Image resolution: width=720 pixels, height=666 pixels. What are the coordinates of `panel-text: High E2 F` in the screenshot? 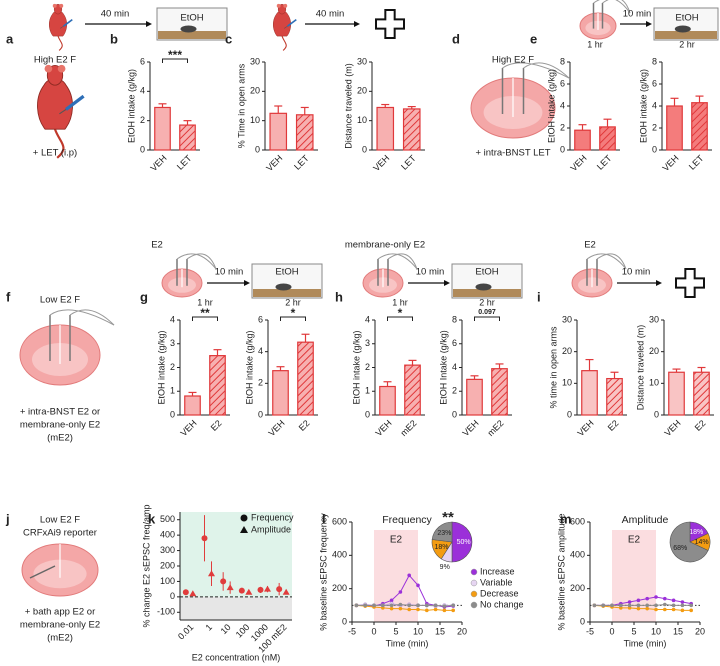 It's located at (513, 60).